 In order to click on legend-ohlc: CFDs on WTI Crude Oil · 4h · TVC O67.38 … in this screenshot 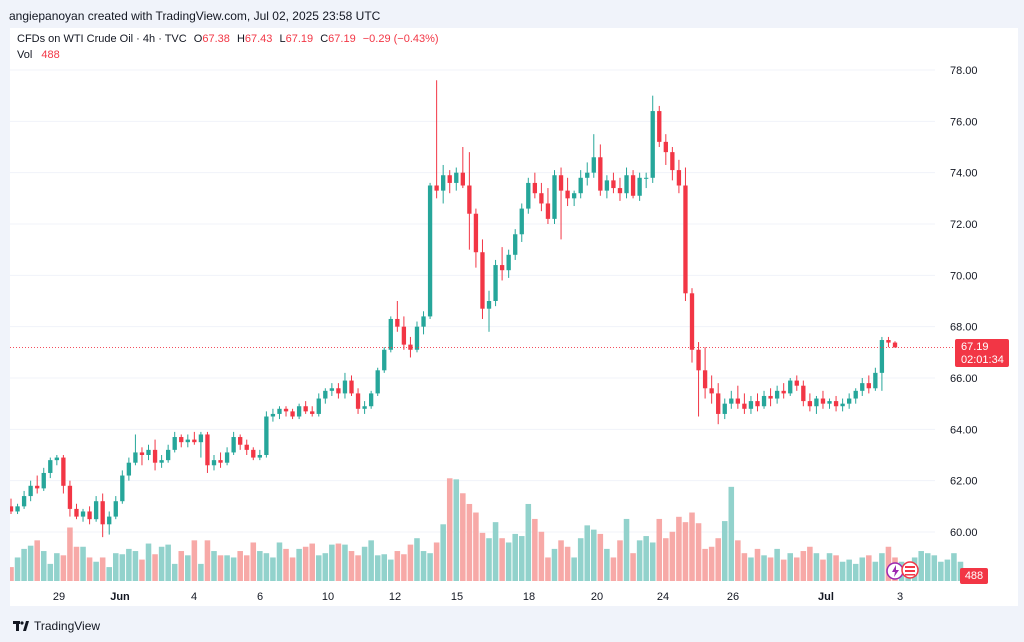, I will do `click(228, 39)`.